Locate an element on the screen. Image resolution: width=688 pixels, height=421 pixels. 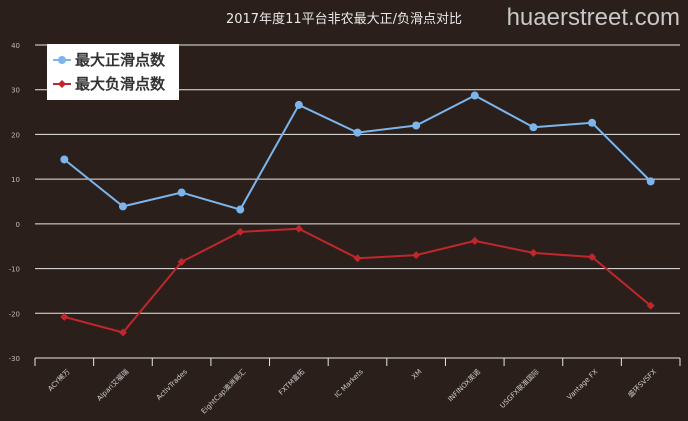
watermark: huaerstreet.com is located at coordinates (593, 17).